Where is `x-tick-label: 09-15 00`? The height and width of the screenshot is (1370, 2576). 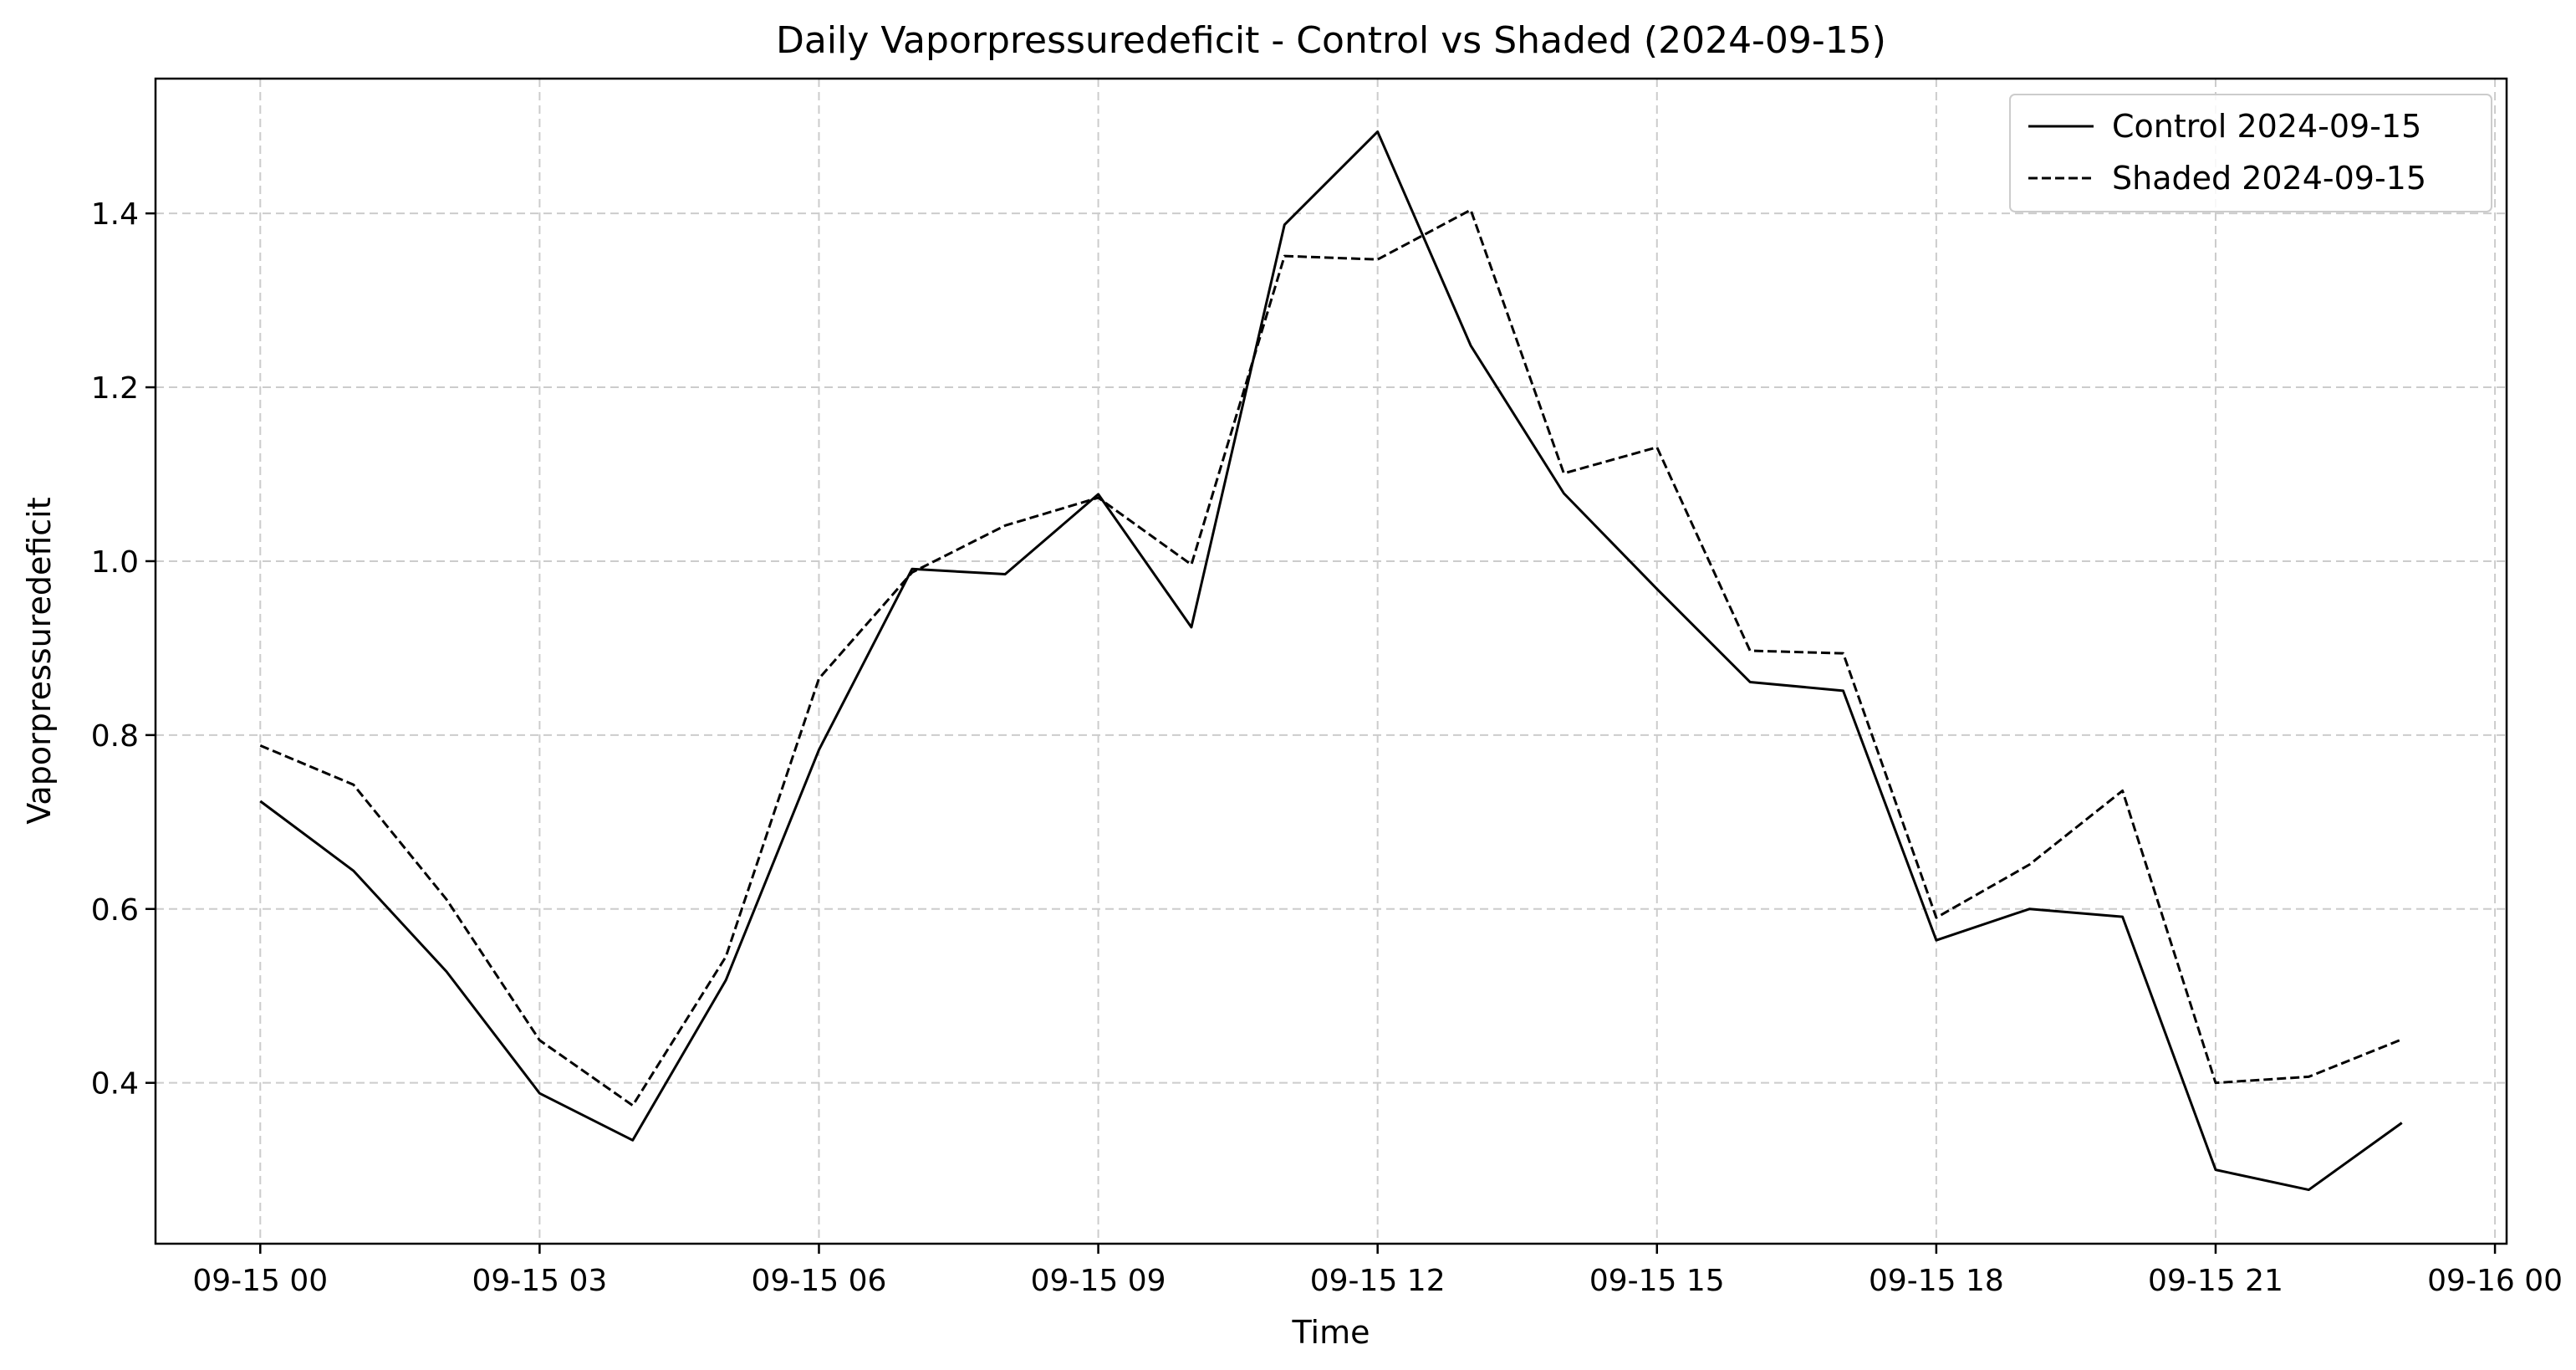
x-tick-label: 09-15 00 is located at coordinates (260, 1281).